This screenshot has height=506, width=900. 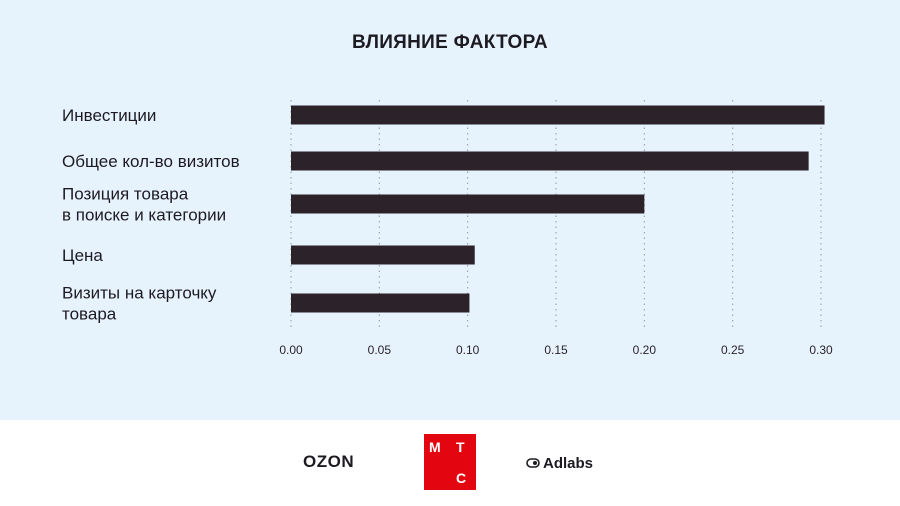 I want to click on category-label: Позиция товара, so click(x=125, y=194).